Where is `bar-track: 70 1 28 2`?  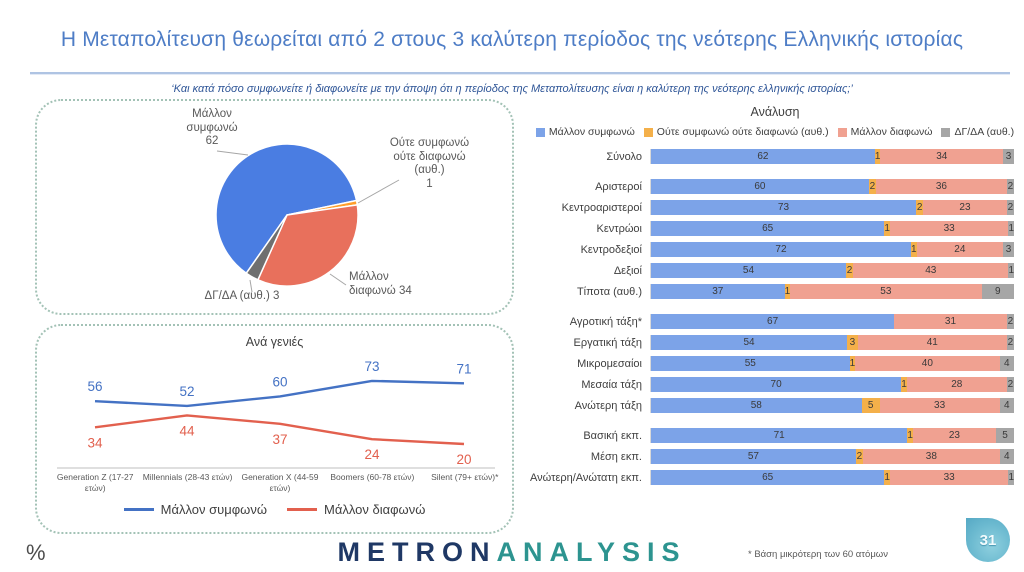
bar-track: 70 1 28 2 is located at coordinates (832, 384).